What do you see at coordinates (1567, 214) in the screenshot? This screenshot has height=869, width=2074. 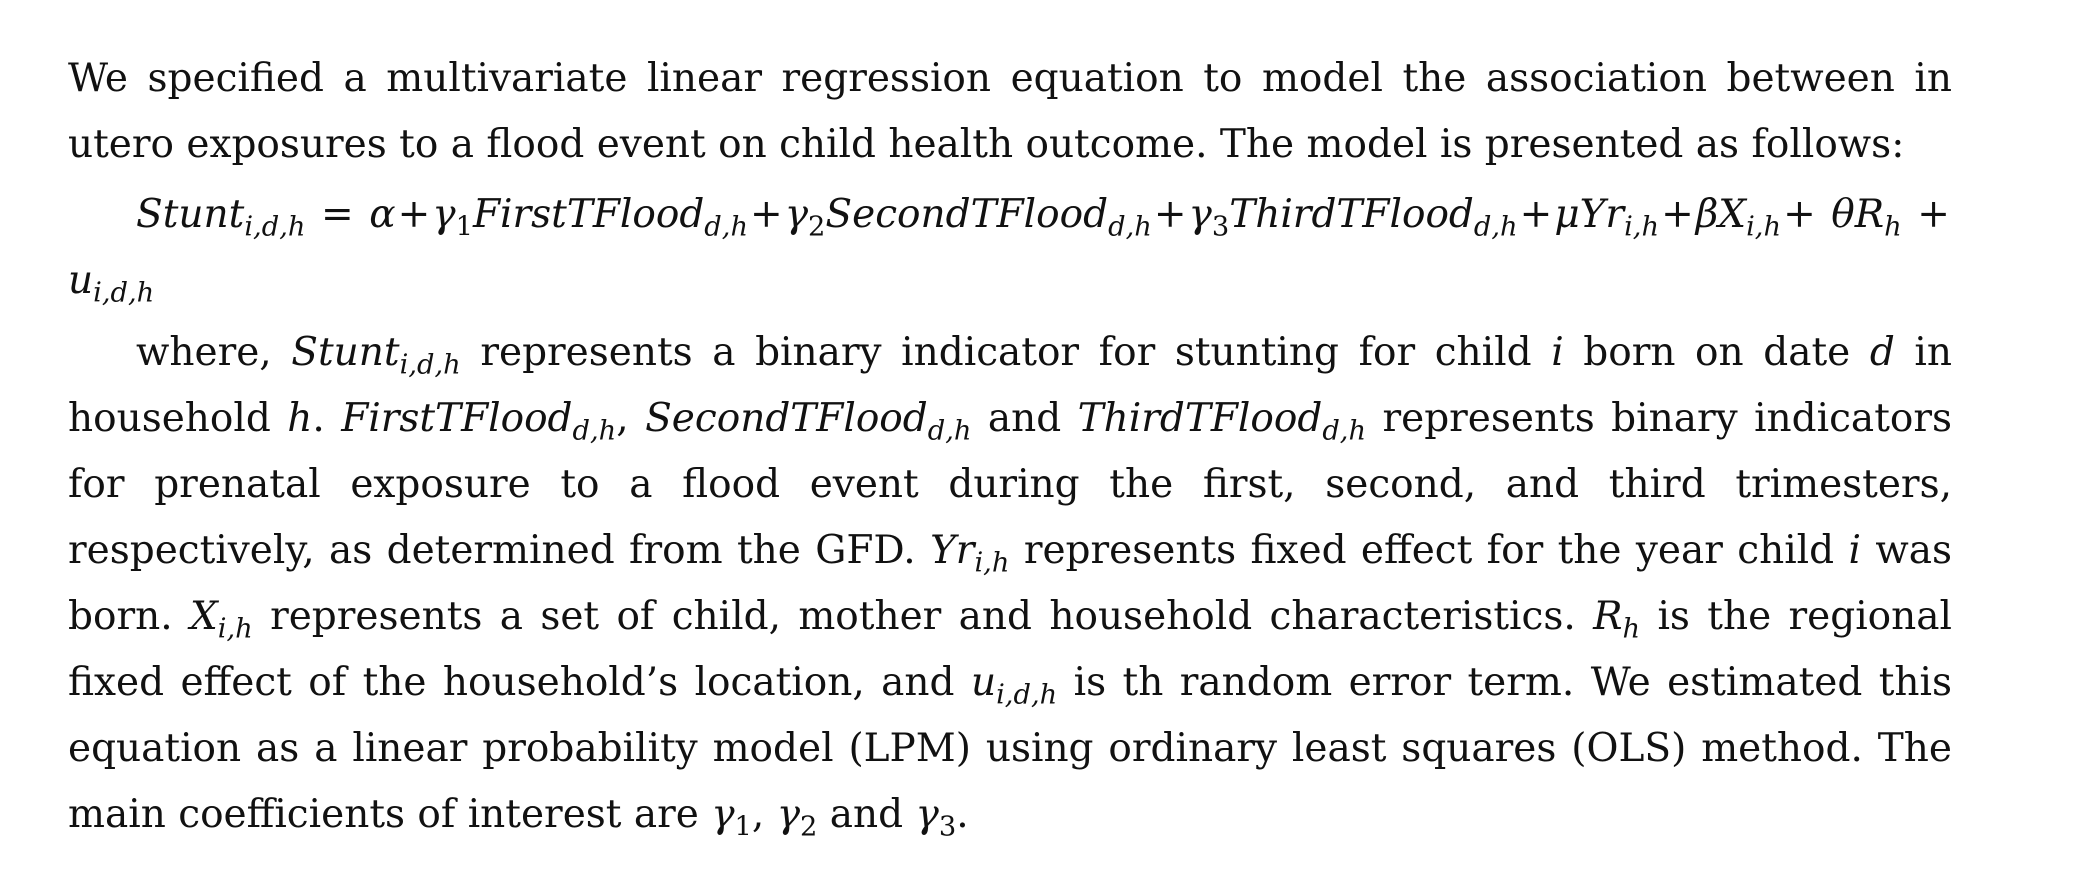 I see `eq-mu: μ` at bounding box center [1567, 214].